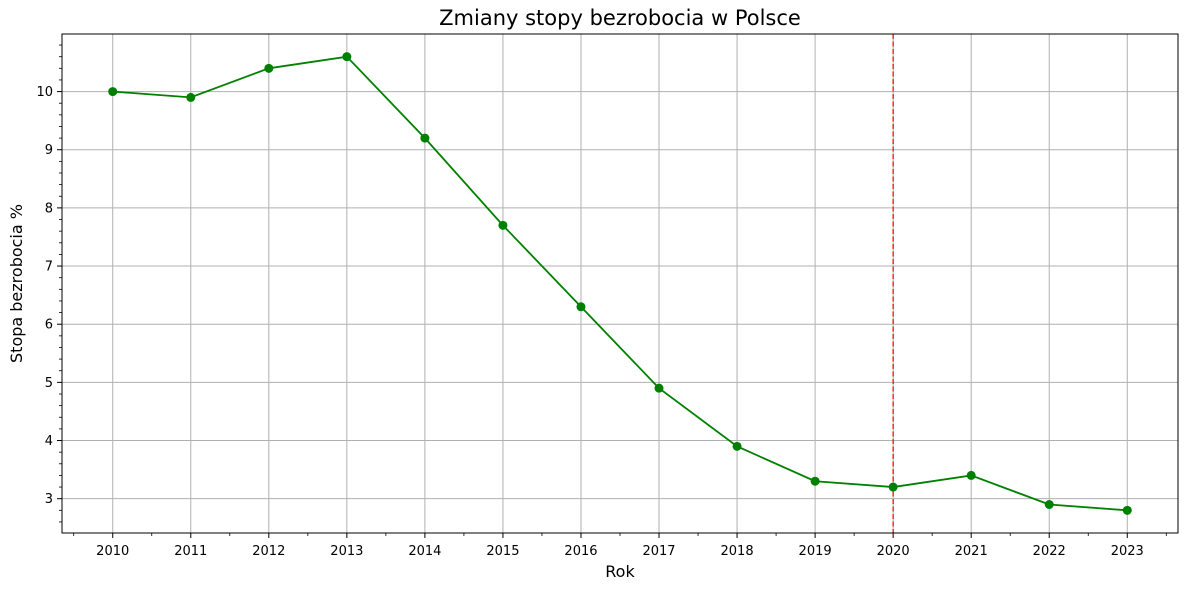 This screenshot has height=590, width=1189. I want to click on x-tick-label: 2011, so click(190, 551).